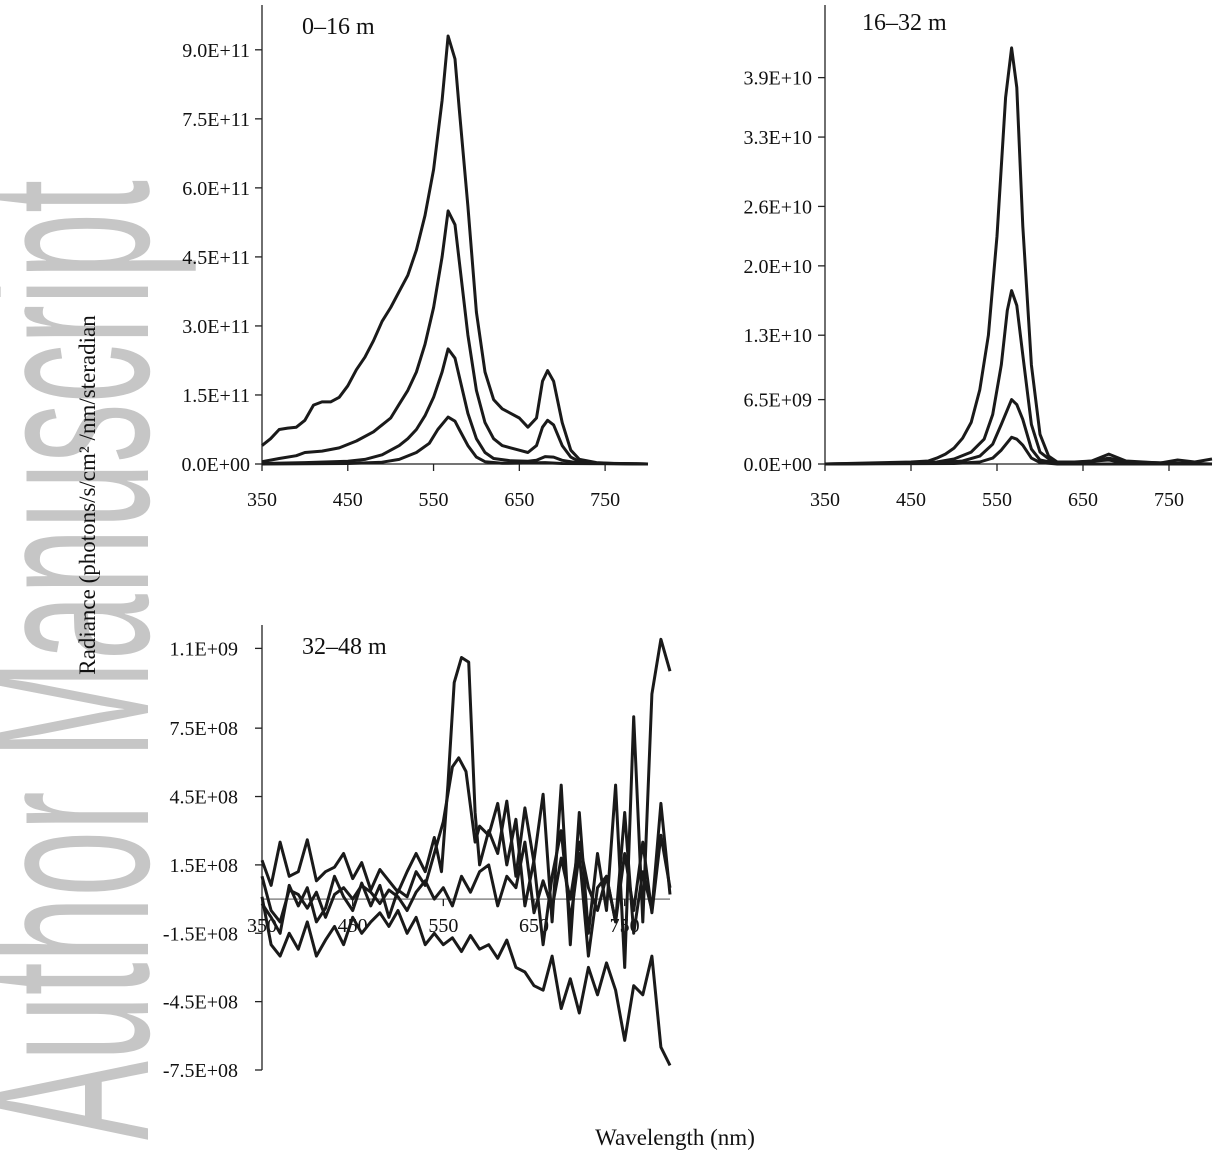  I want to click on y-tick-label: 1.5E+11, so click(216, 396).